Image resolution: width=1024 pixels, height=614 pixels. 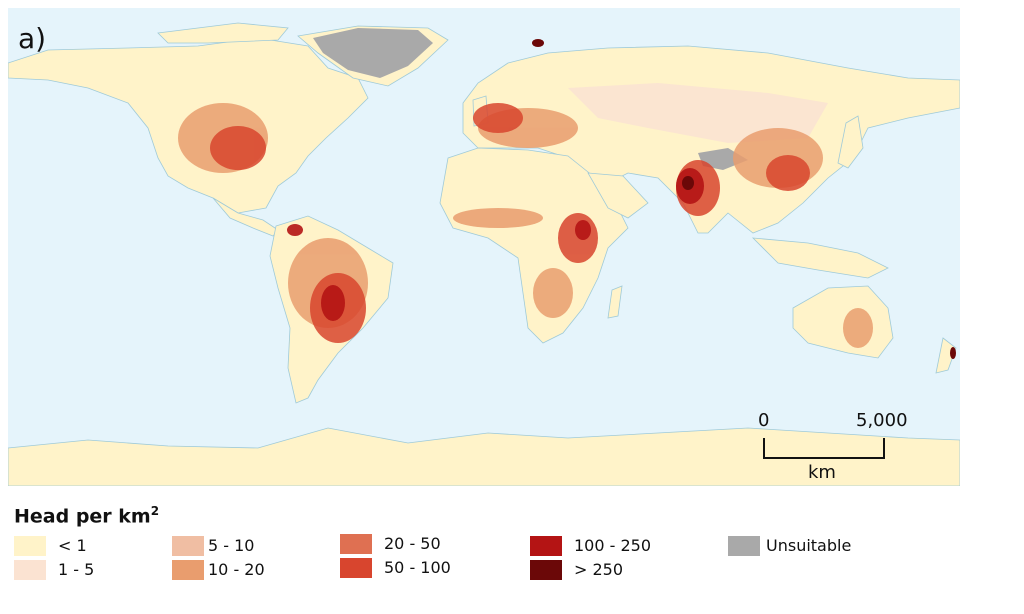 What do you see at coordinates (82, 516) in the screenshot?
I see `legend-title-text: Head per km` at bounding box center [82, 516].